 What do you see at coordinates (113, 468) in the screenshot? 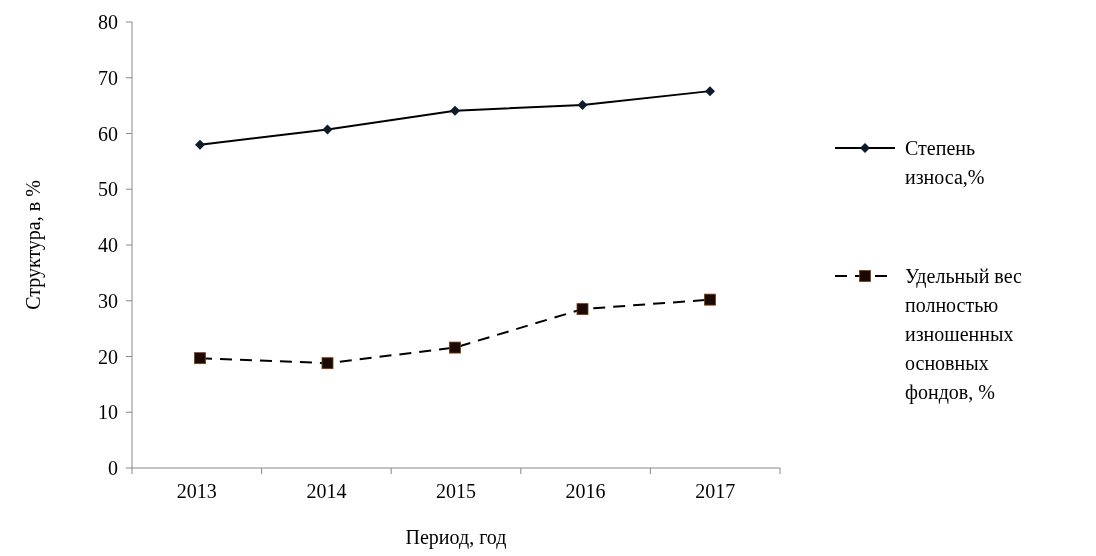
I see `y-tick-label: 0` at bounding box center [113, 468].